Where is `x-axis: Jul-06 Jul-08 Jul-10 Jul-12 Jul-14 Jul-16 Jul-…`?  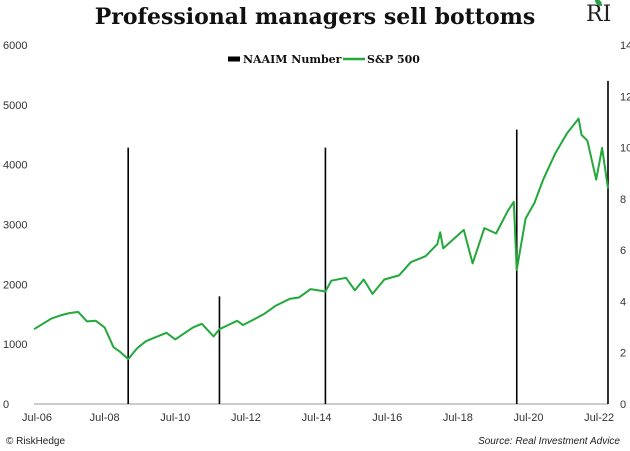 x-axis: Jul-06 Jul-08 Jul-10 Jul-12 Jul-14 Jul-16 Jul-… is located at coordinates (318, 413).